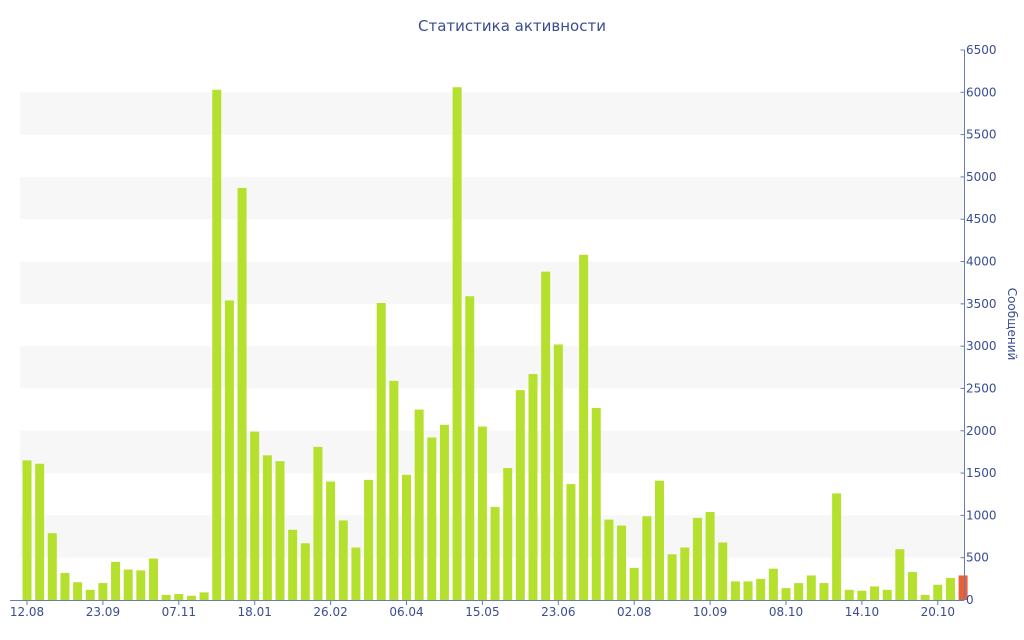  What do you see at coordinates (981, 473) in the screenshot?
I see `y-tick-label: 1500` at bounding box center [981, 473].